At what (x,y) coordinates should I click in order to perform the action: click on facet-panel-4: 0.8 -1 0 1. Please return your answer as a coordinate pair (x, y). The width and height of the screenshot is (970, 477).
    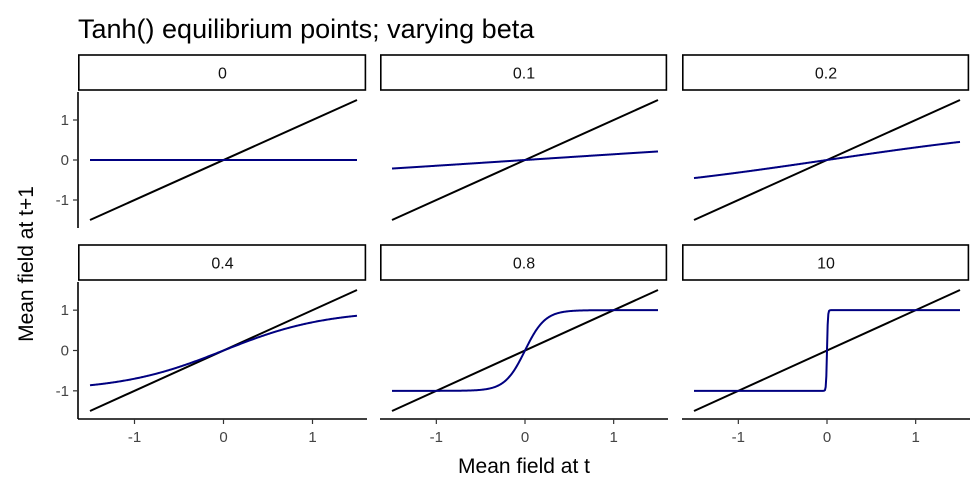
    Looking at the image, I should click on (523, 345).